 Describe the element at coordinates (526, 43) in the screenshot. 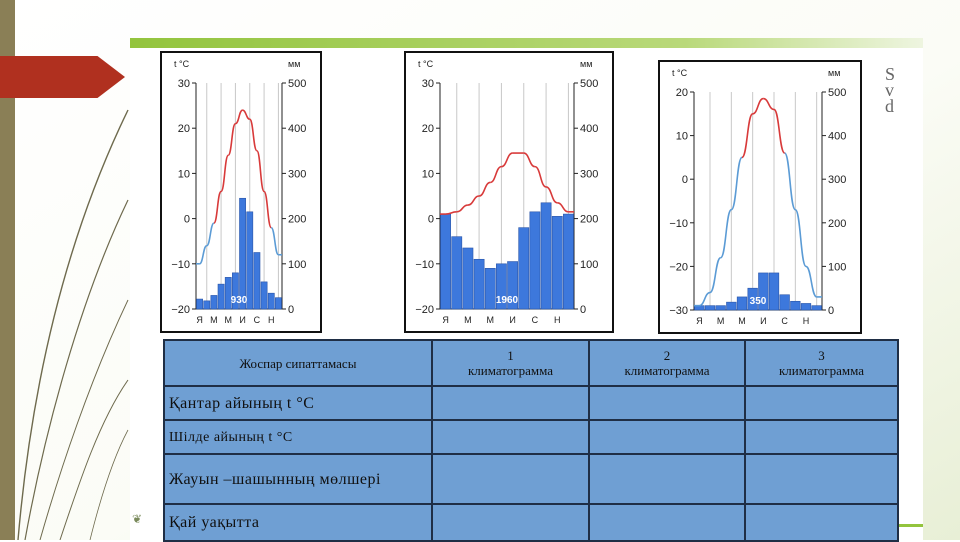

I see `title-accent-bar` at that location.